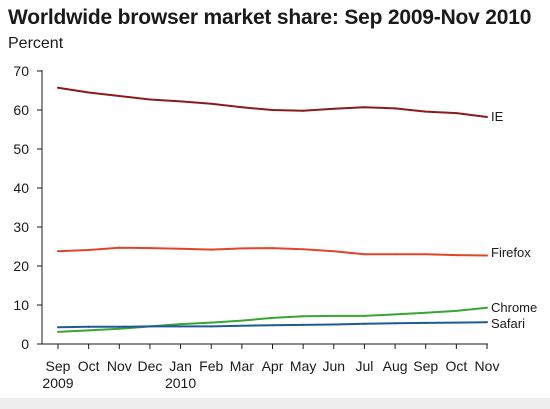 The image size is (550, 409). Describe the element at coordinates (514, 307) in the screenshot. I see `series-label-chrome: Chrome` at that location.